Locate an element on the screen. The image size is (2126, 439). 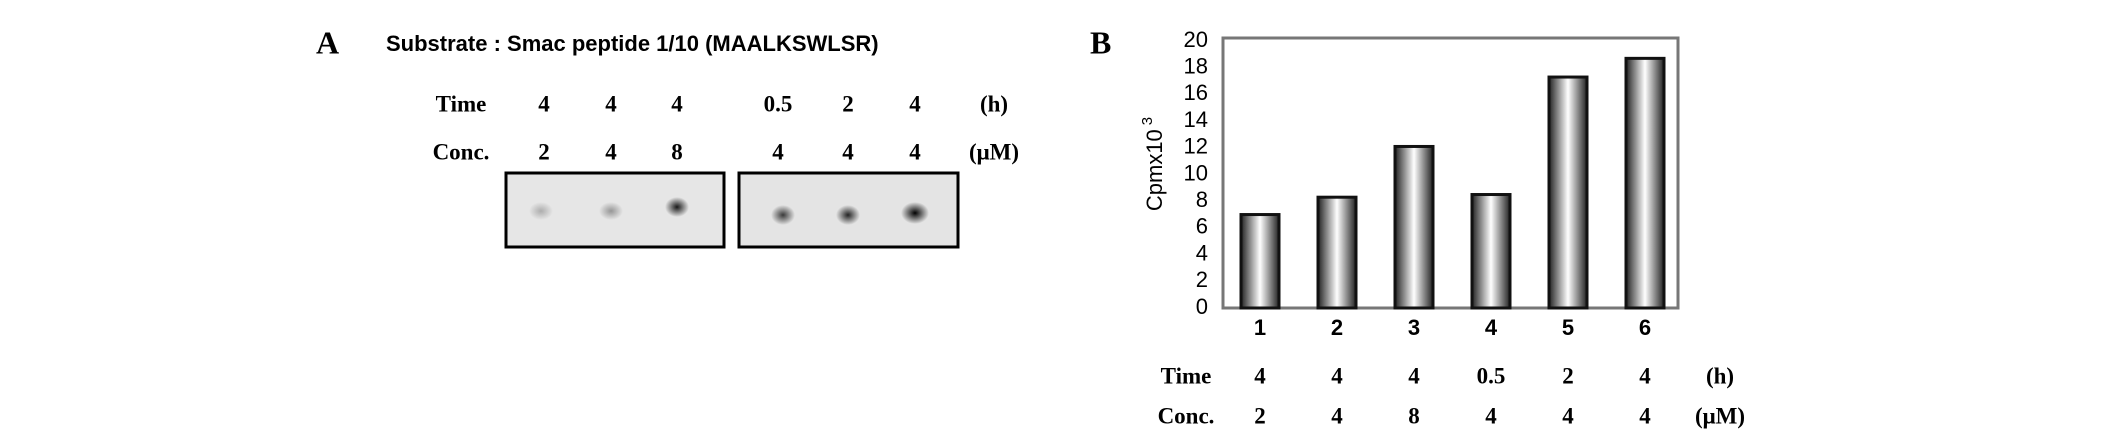
y-tick-label: 16 is located at coordinates (1196, 92).